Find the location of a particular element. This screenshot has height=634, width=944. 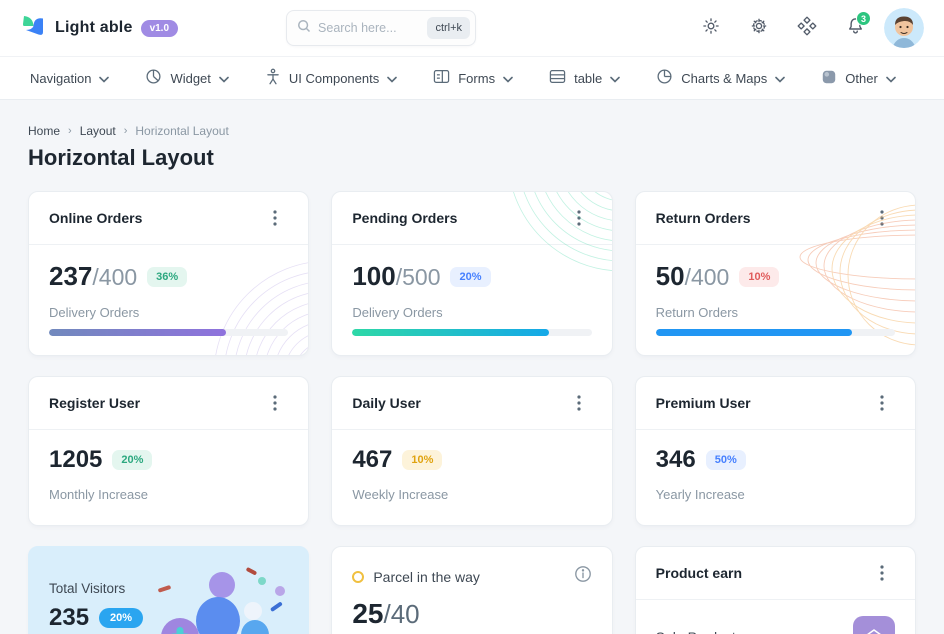

diamond-grid-icon is located at coordinates (807, 28).